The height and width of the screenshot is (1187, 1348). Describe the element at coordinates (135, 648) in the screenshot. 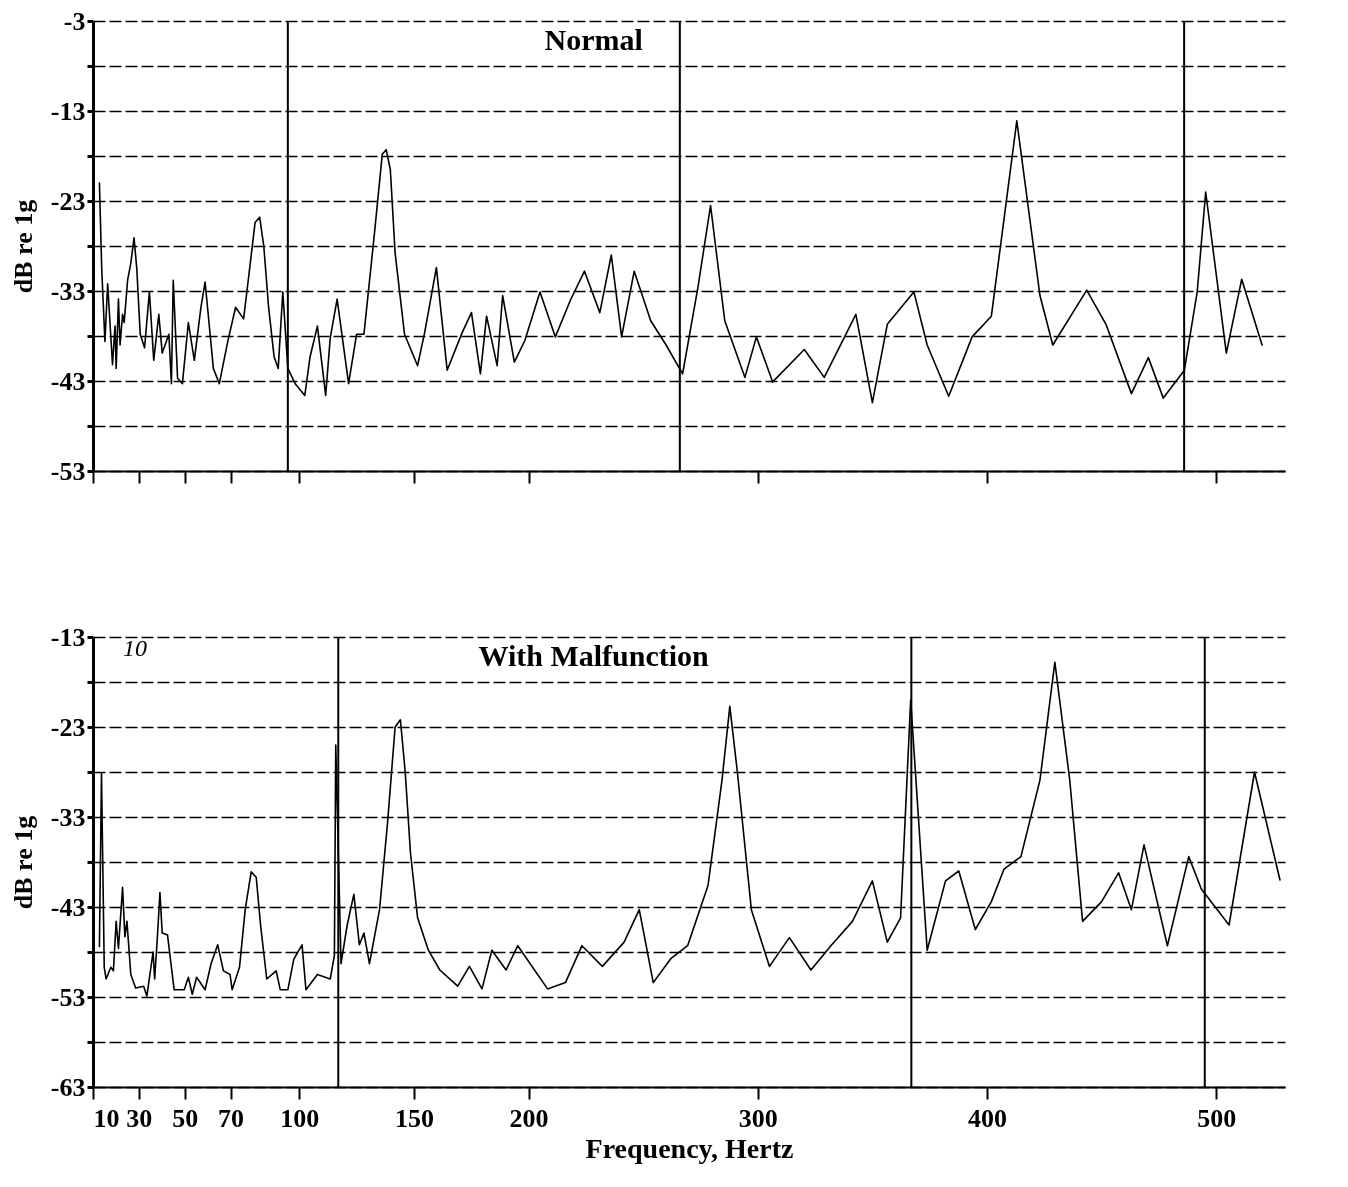

I see `annotation: 10` at that location.